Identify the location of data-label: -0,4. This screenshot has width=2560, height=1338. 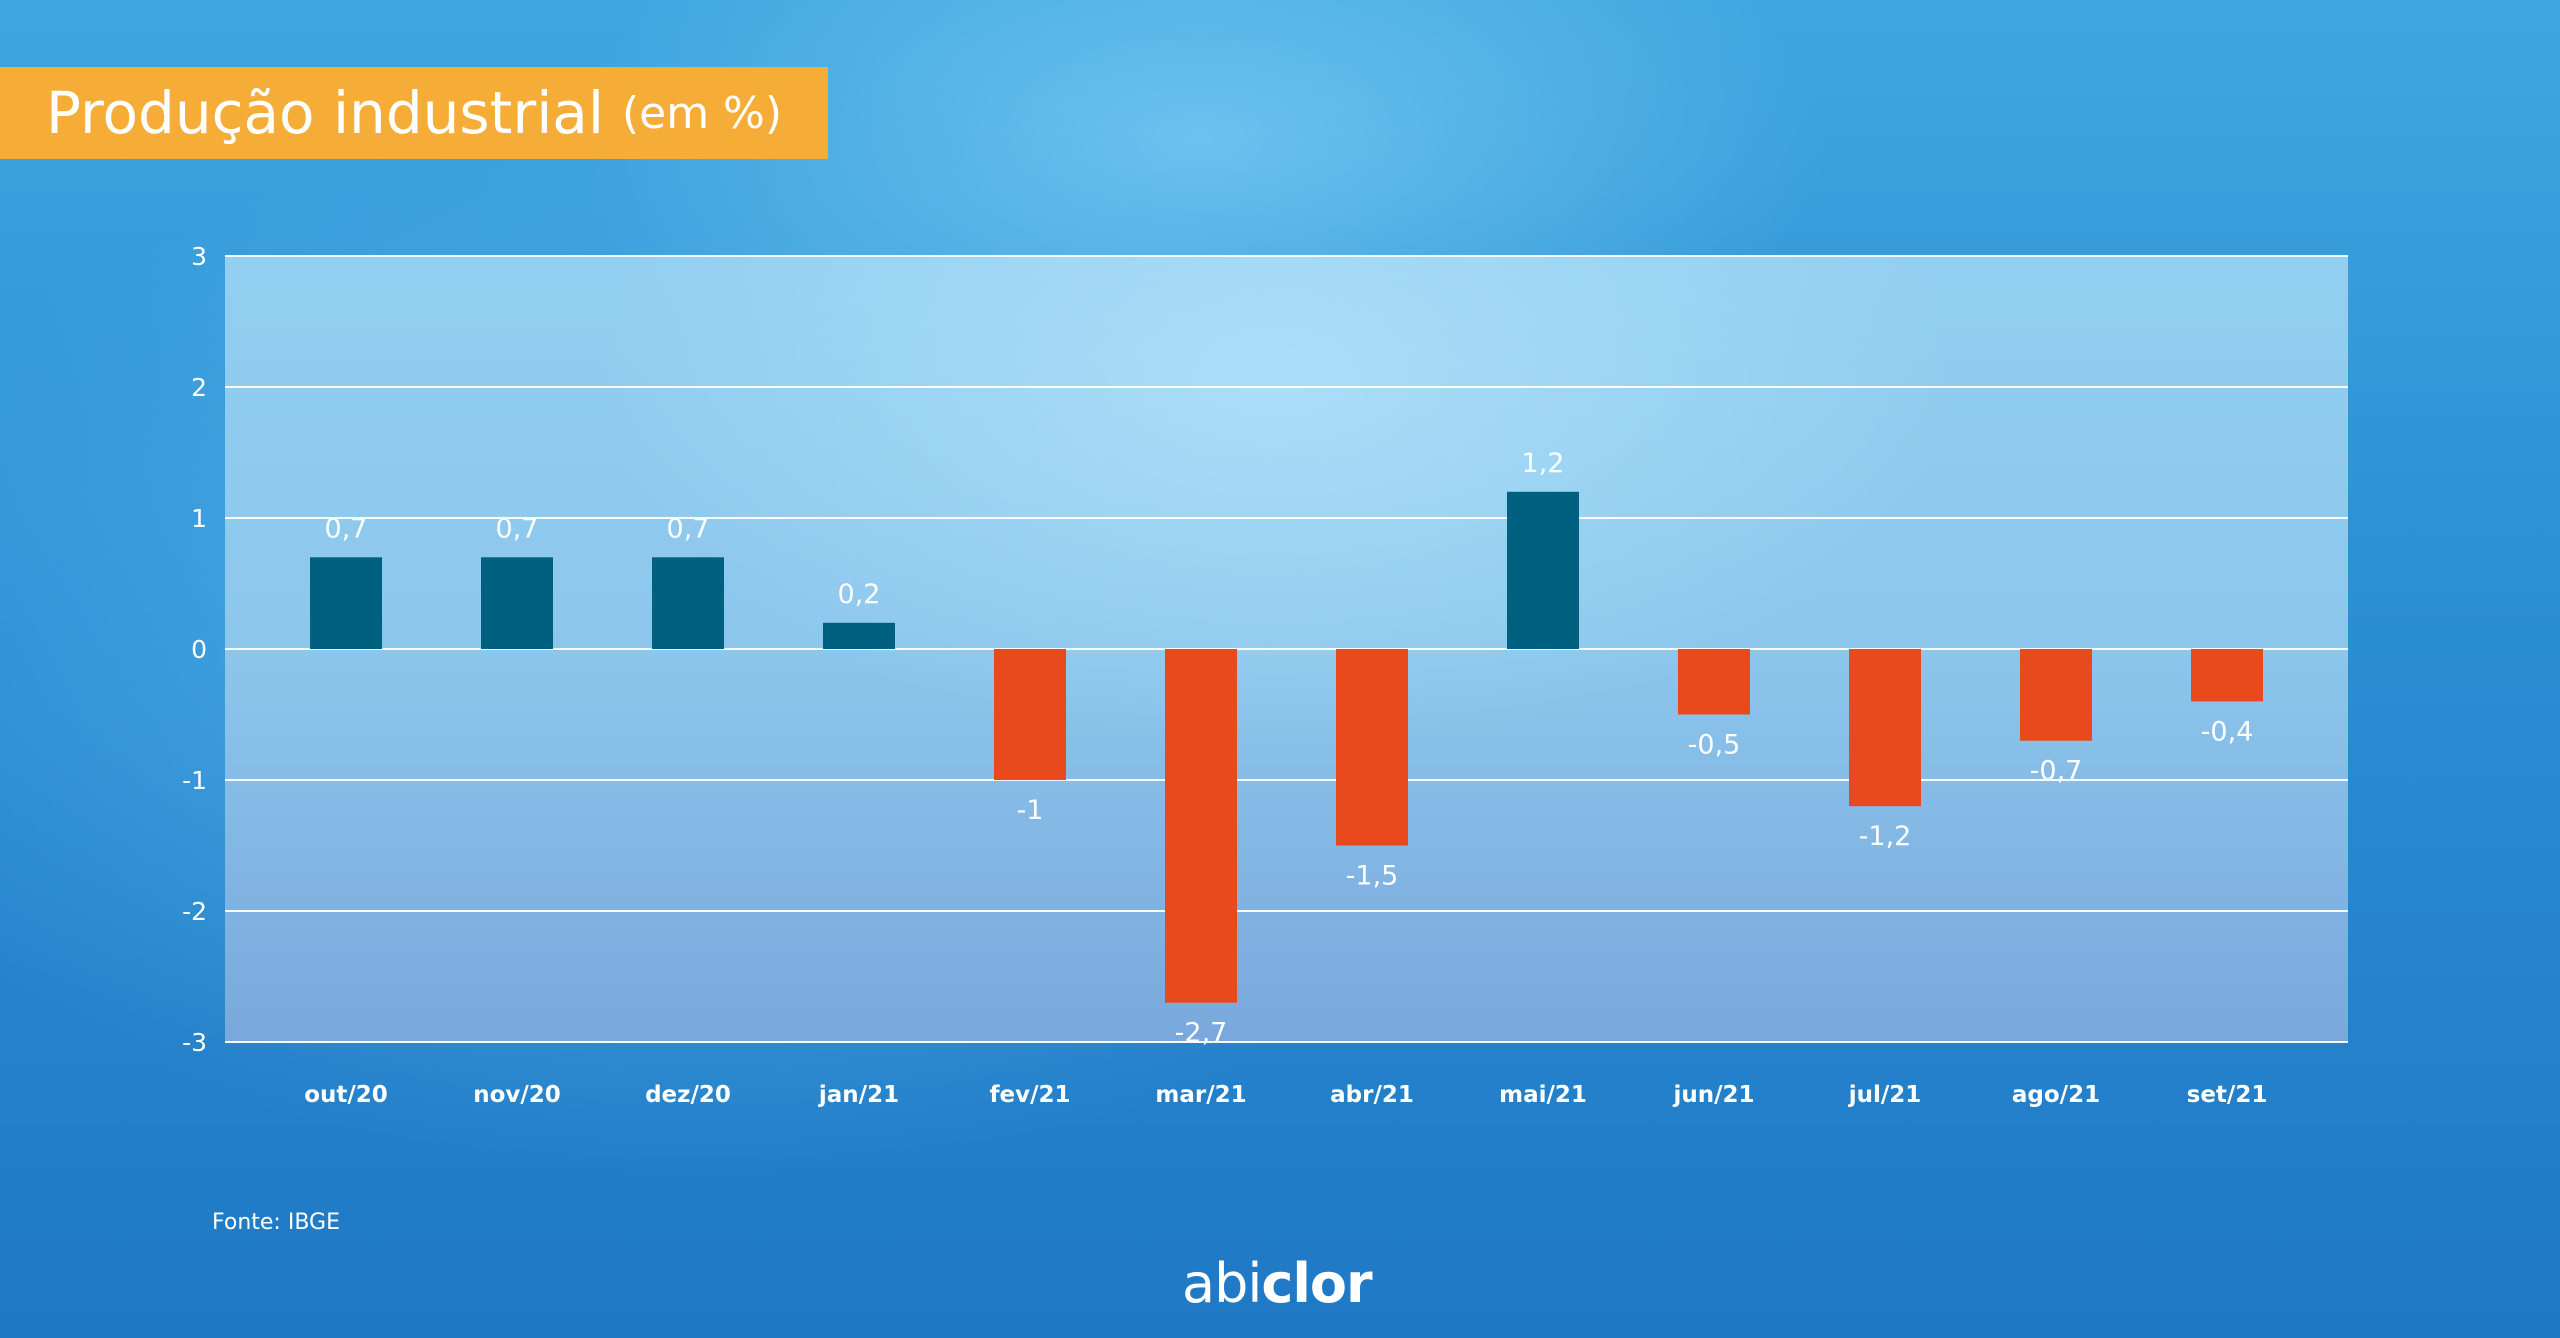
(2227, 731).